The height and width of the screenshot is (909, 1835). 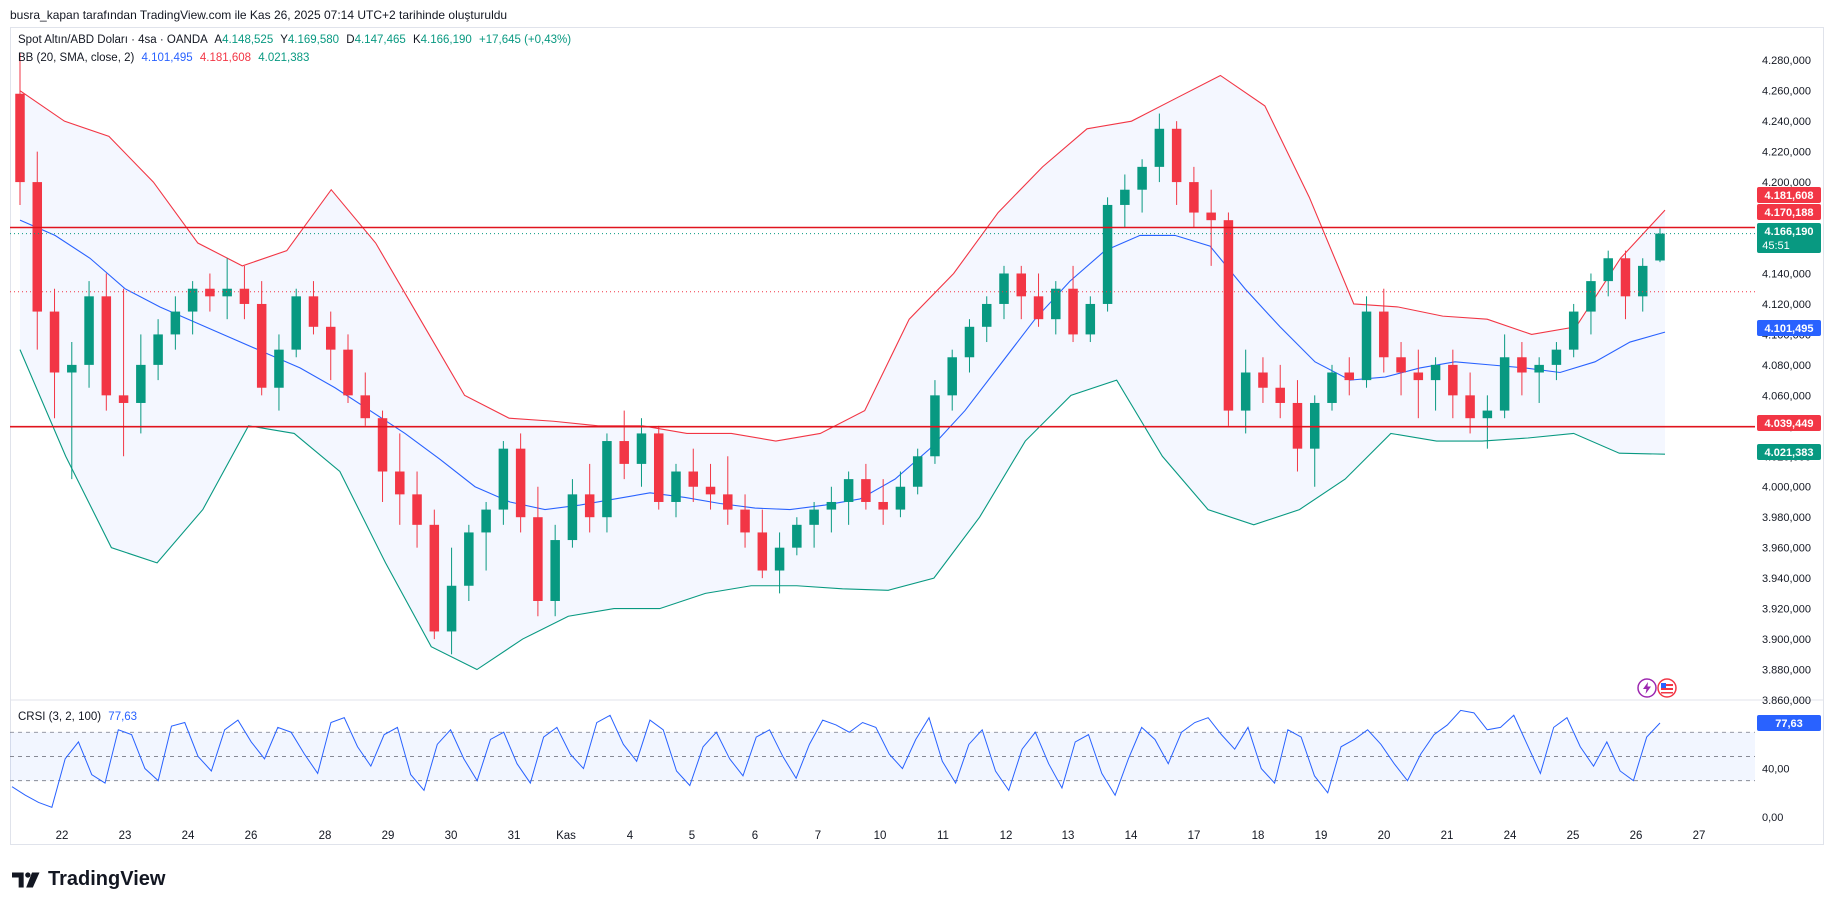 What do you see at coordinates (284, 58) in the screenshot?
I see `bb-lower-value: 4.021,383` at bounding box center [284, 58].